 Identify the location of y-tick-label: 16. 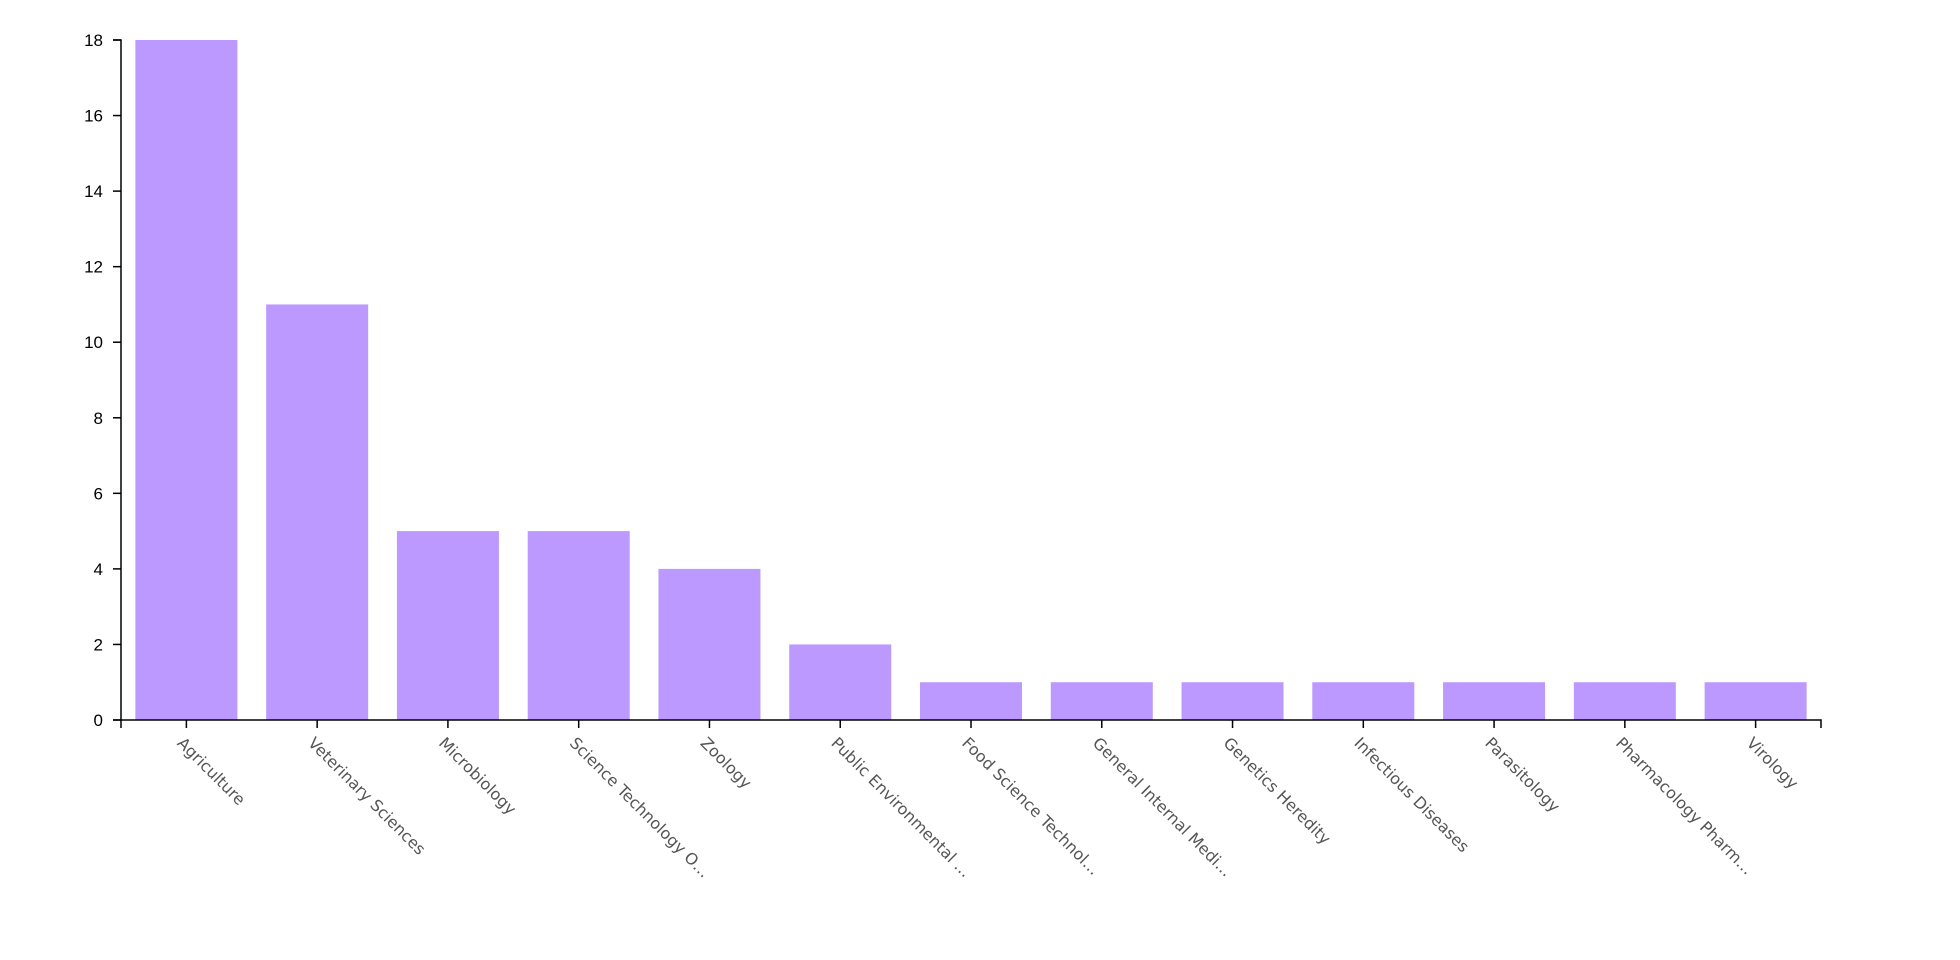
(93, 116).